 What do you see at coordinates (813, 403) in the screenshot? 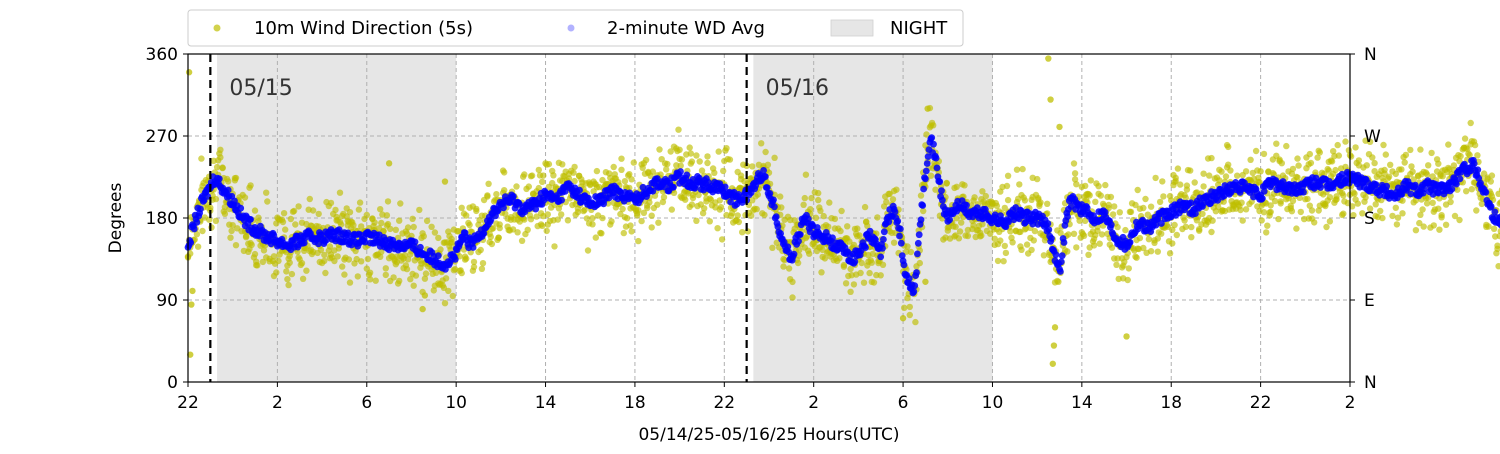
I see `x-tick-label: 2` at bounding box center [813, 403].